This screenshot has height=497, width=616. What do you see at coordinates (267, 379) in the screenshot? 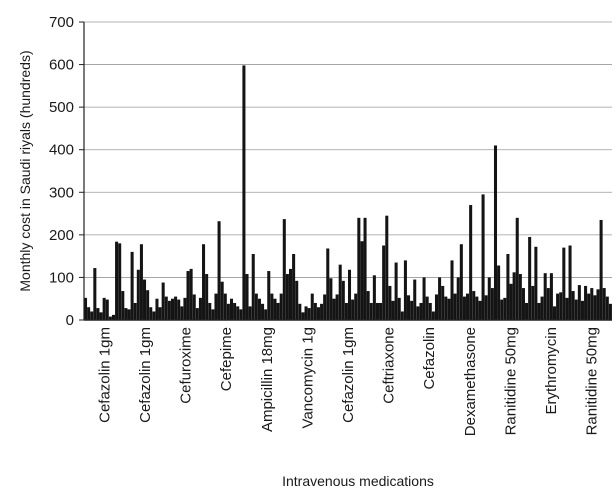
I see `x-category-label: Ampicillin 18mg` at bounding box center [267, 379].